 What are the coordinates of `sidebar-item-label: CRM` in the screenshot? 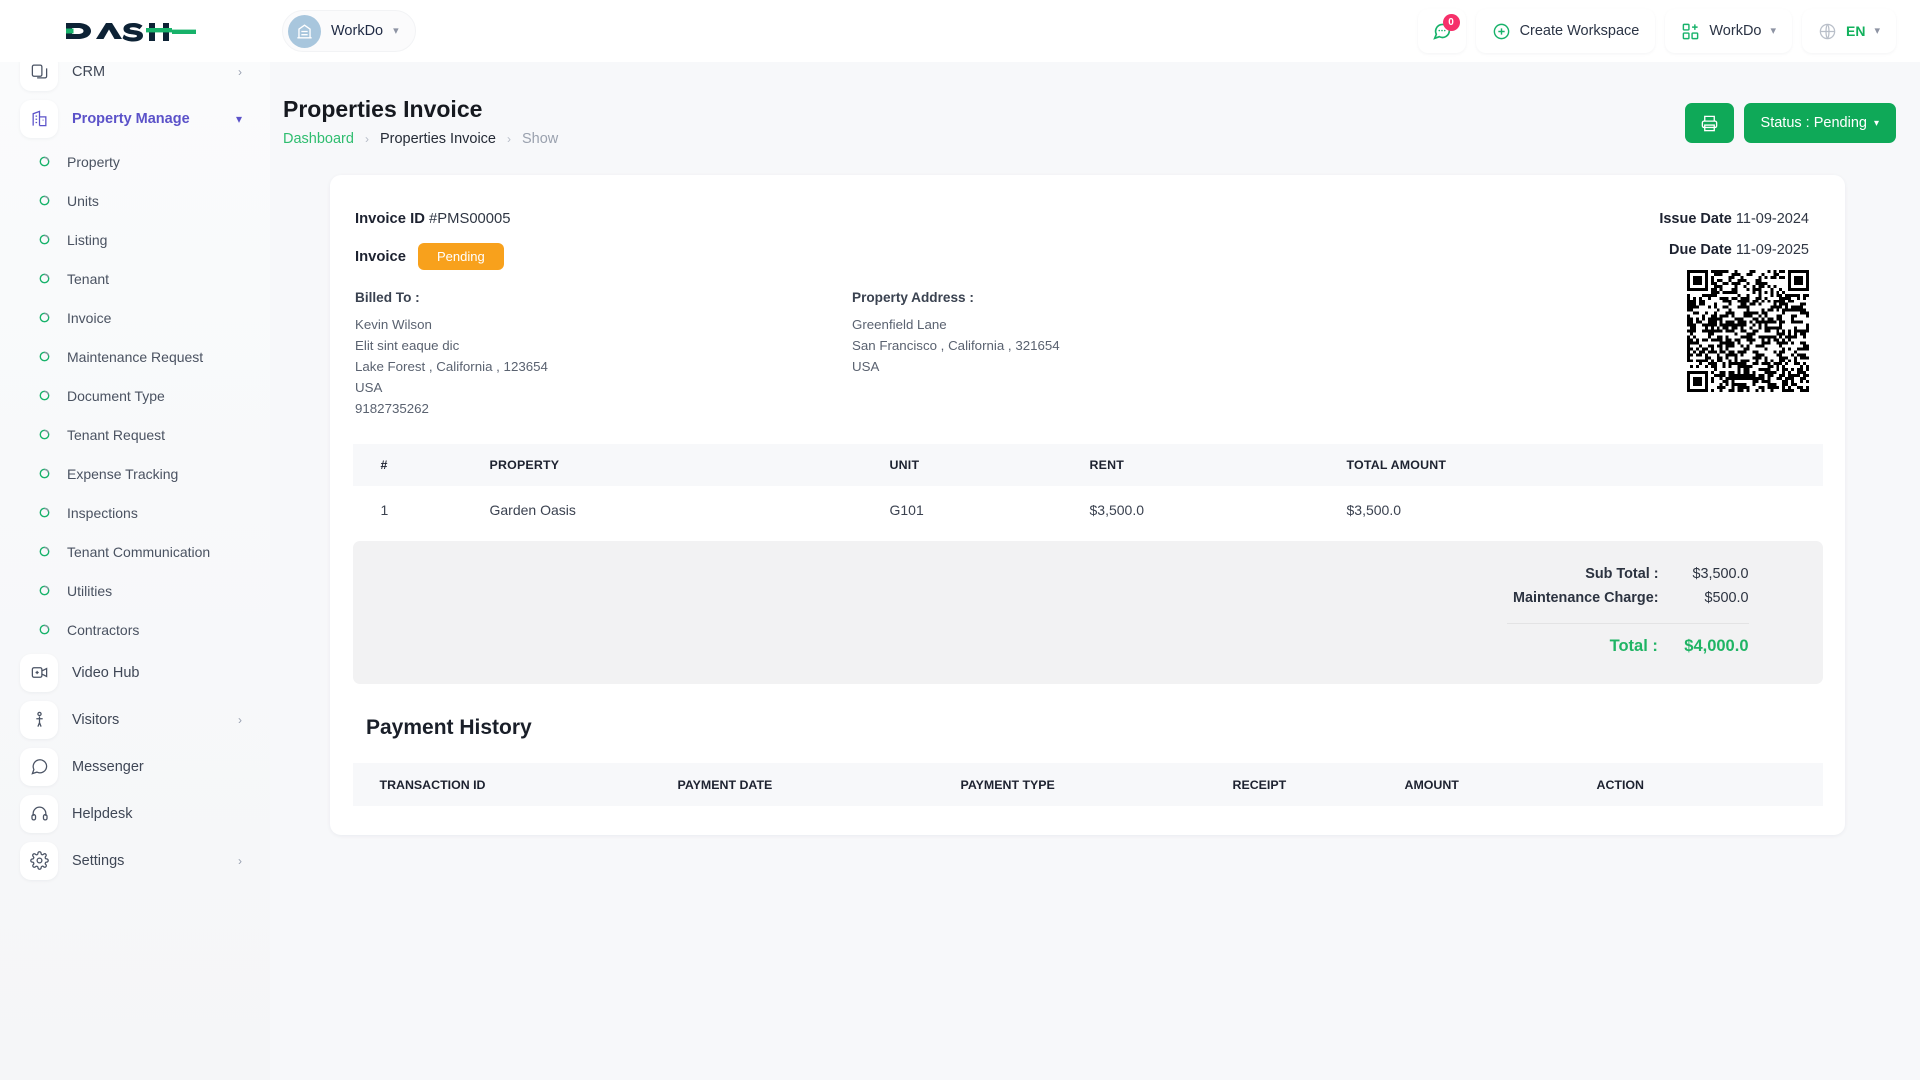 It's located at (89, 71).